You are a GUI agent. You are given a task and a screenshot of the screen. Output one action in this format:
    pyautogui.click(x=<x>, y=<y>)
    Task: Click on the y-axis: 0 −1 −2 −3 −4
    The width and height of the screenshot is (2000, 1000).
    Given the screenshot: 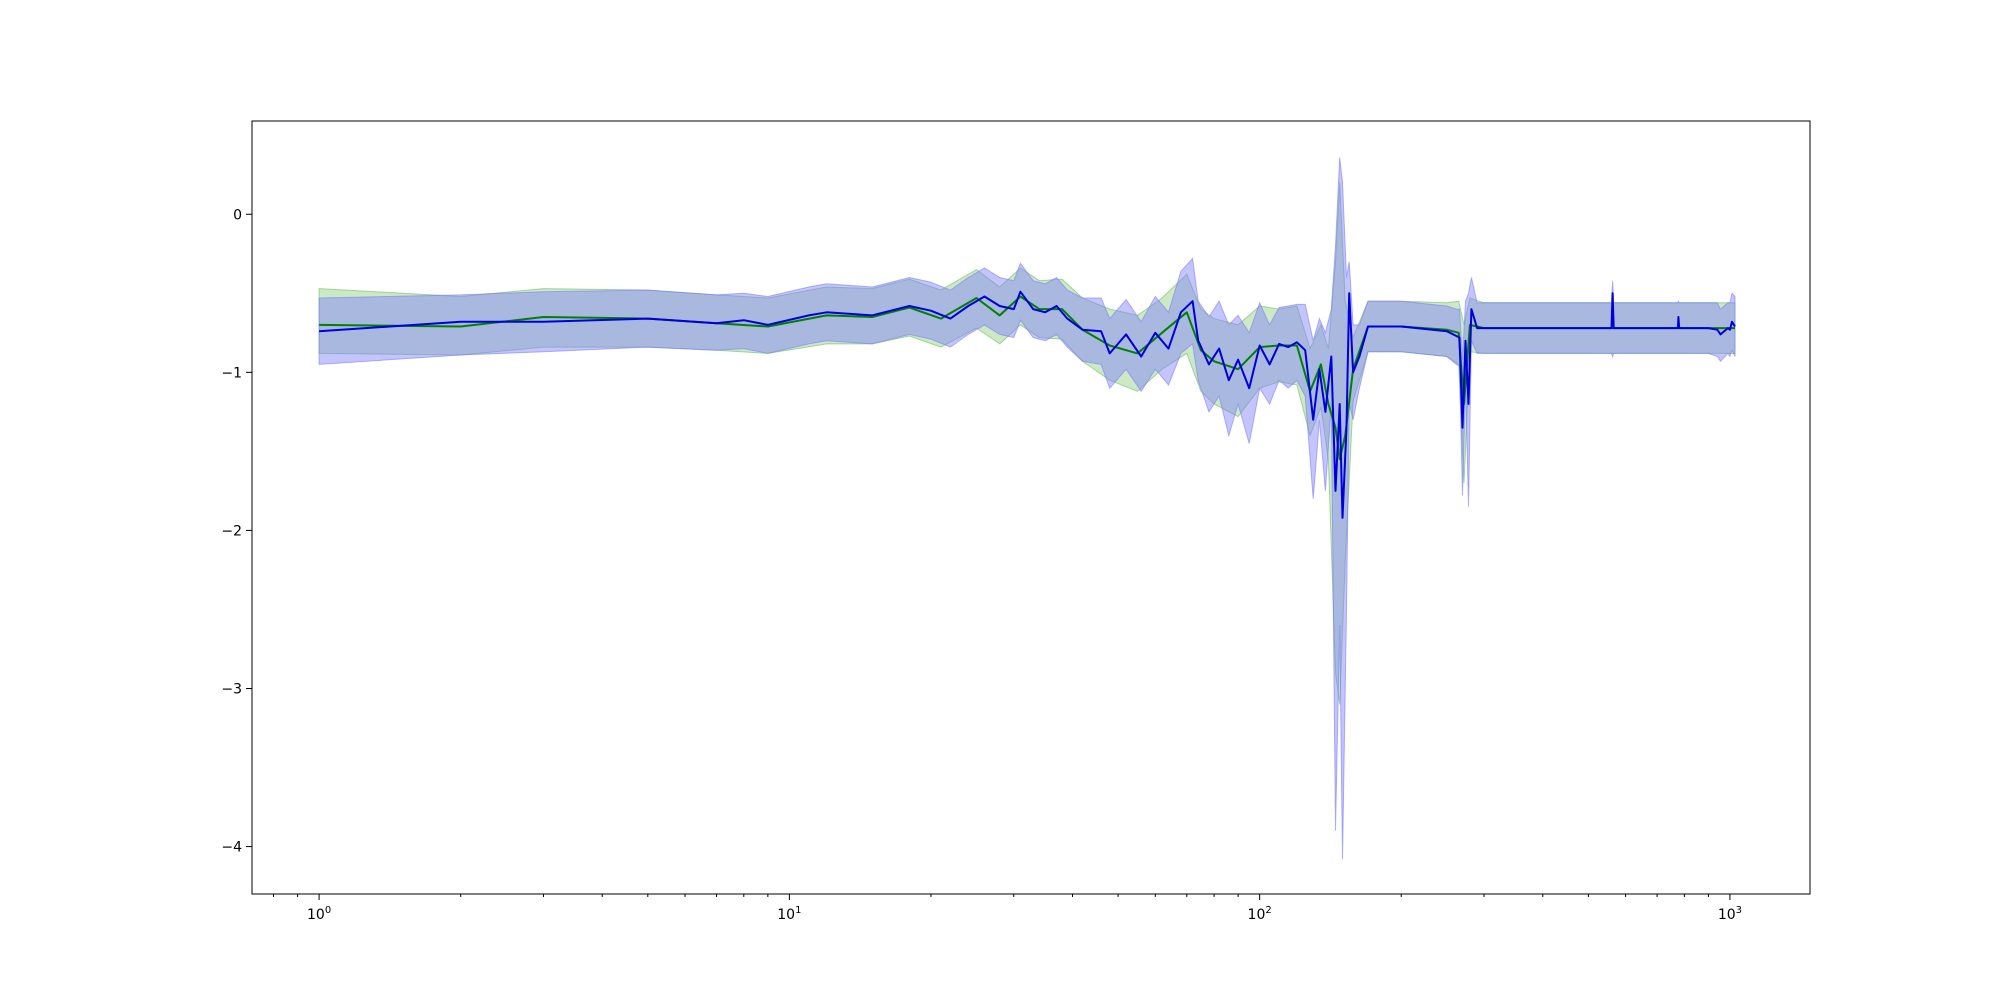 What is the action you would take?
    pyautogui.click(x=236, y=531)
    